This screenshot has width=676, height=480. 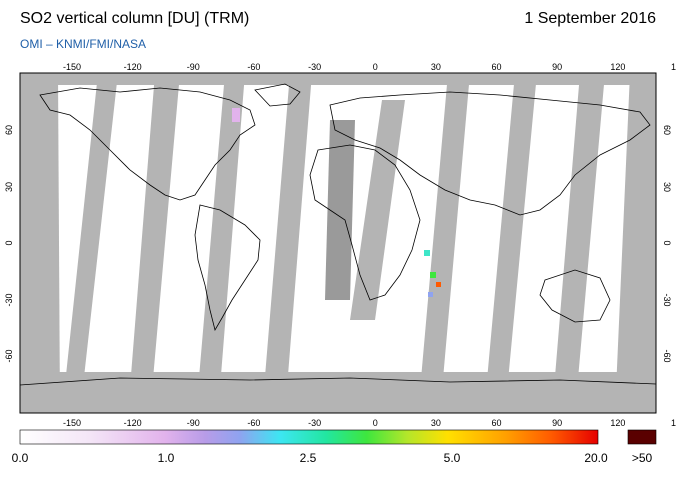 What do you see at coordinates (83, 44) in the screenshot?
I see `data-source-credit: OMI – KNMI/FMI/NASA` at bounding box center [83, 44].